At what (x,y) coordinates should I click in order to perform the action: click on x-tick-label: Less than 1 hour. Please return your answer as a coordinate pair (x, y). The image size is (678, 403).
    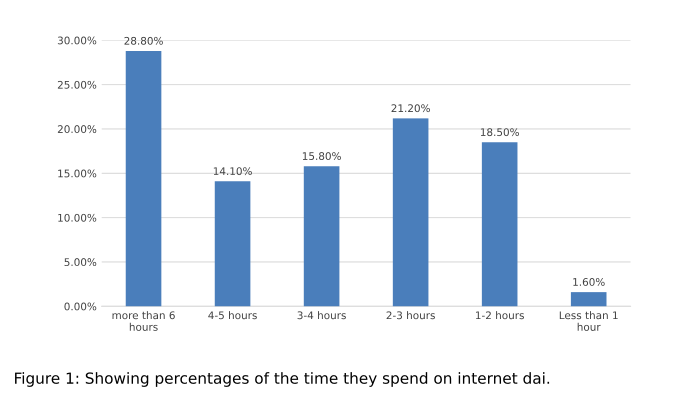
    Looking at the image, I should click on (589, 321).